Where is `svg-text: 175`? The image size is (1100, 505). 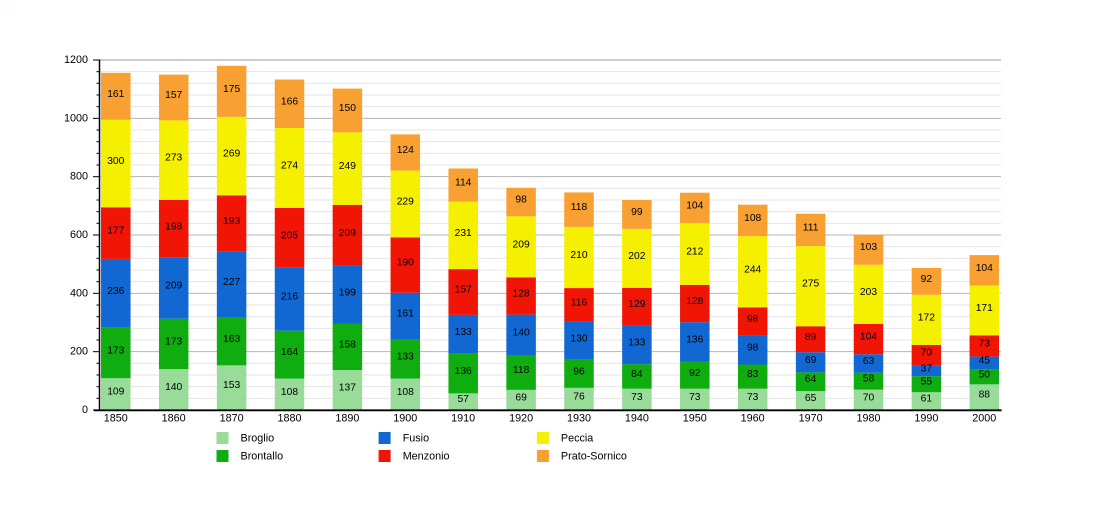
svg-text: 175 is located at coordinates (231, 89).